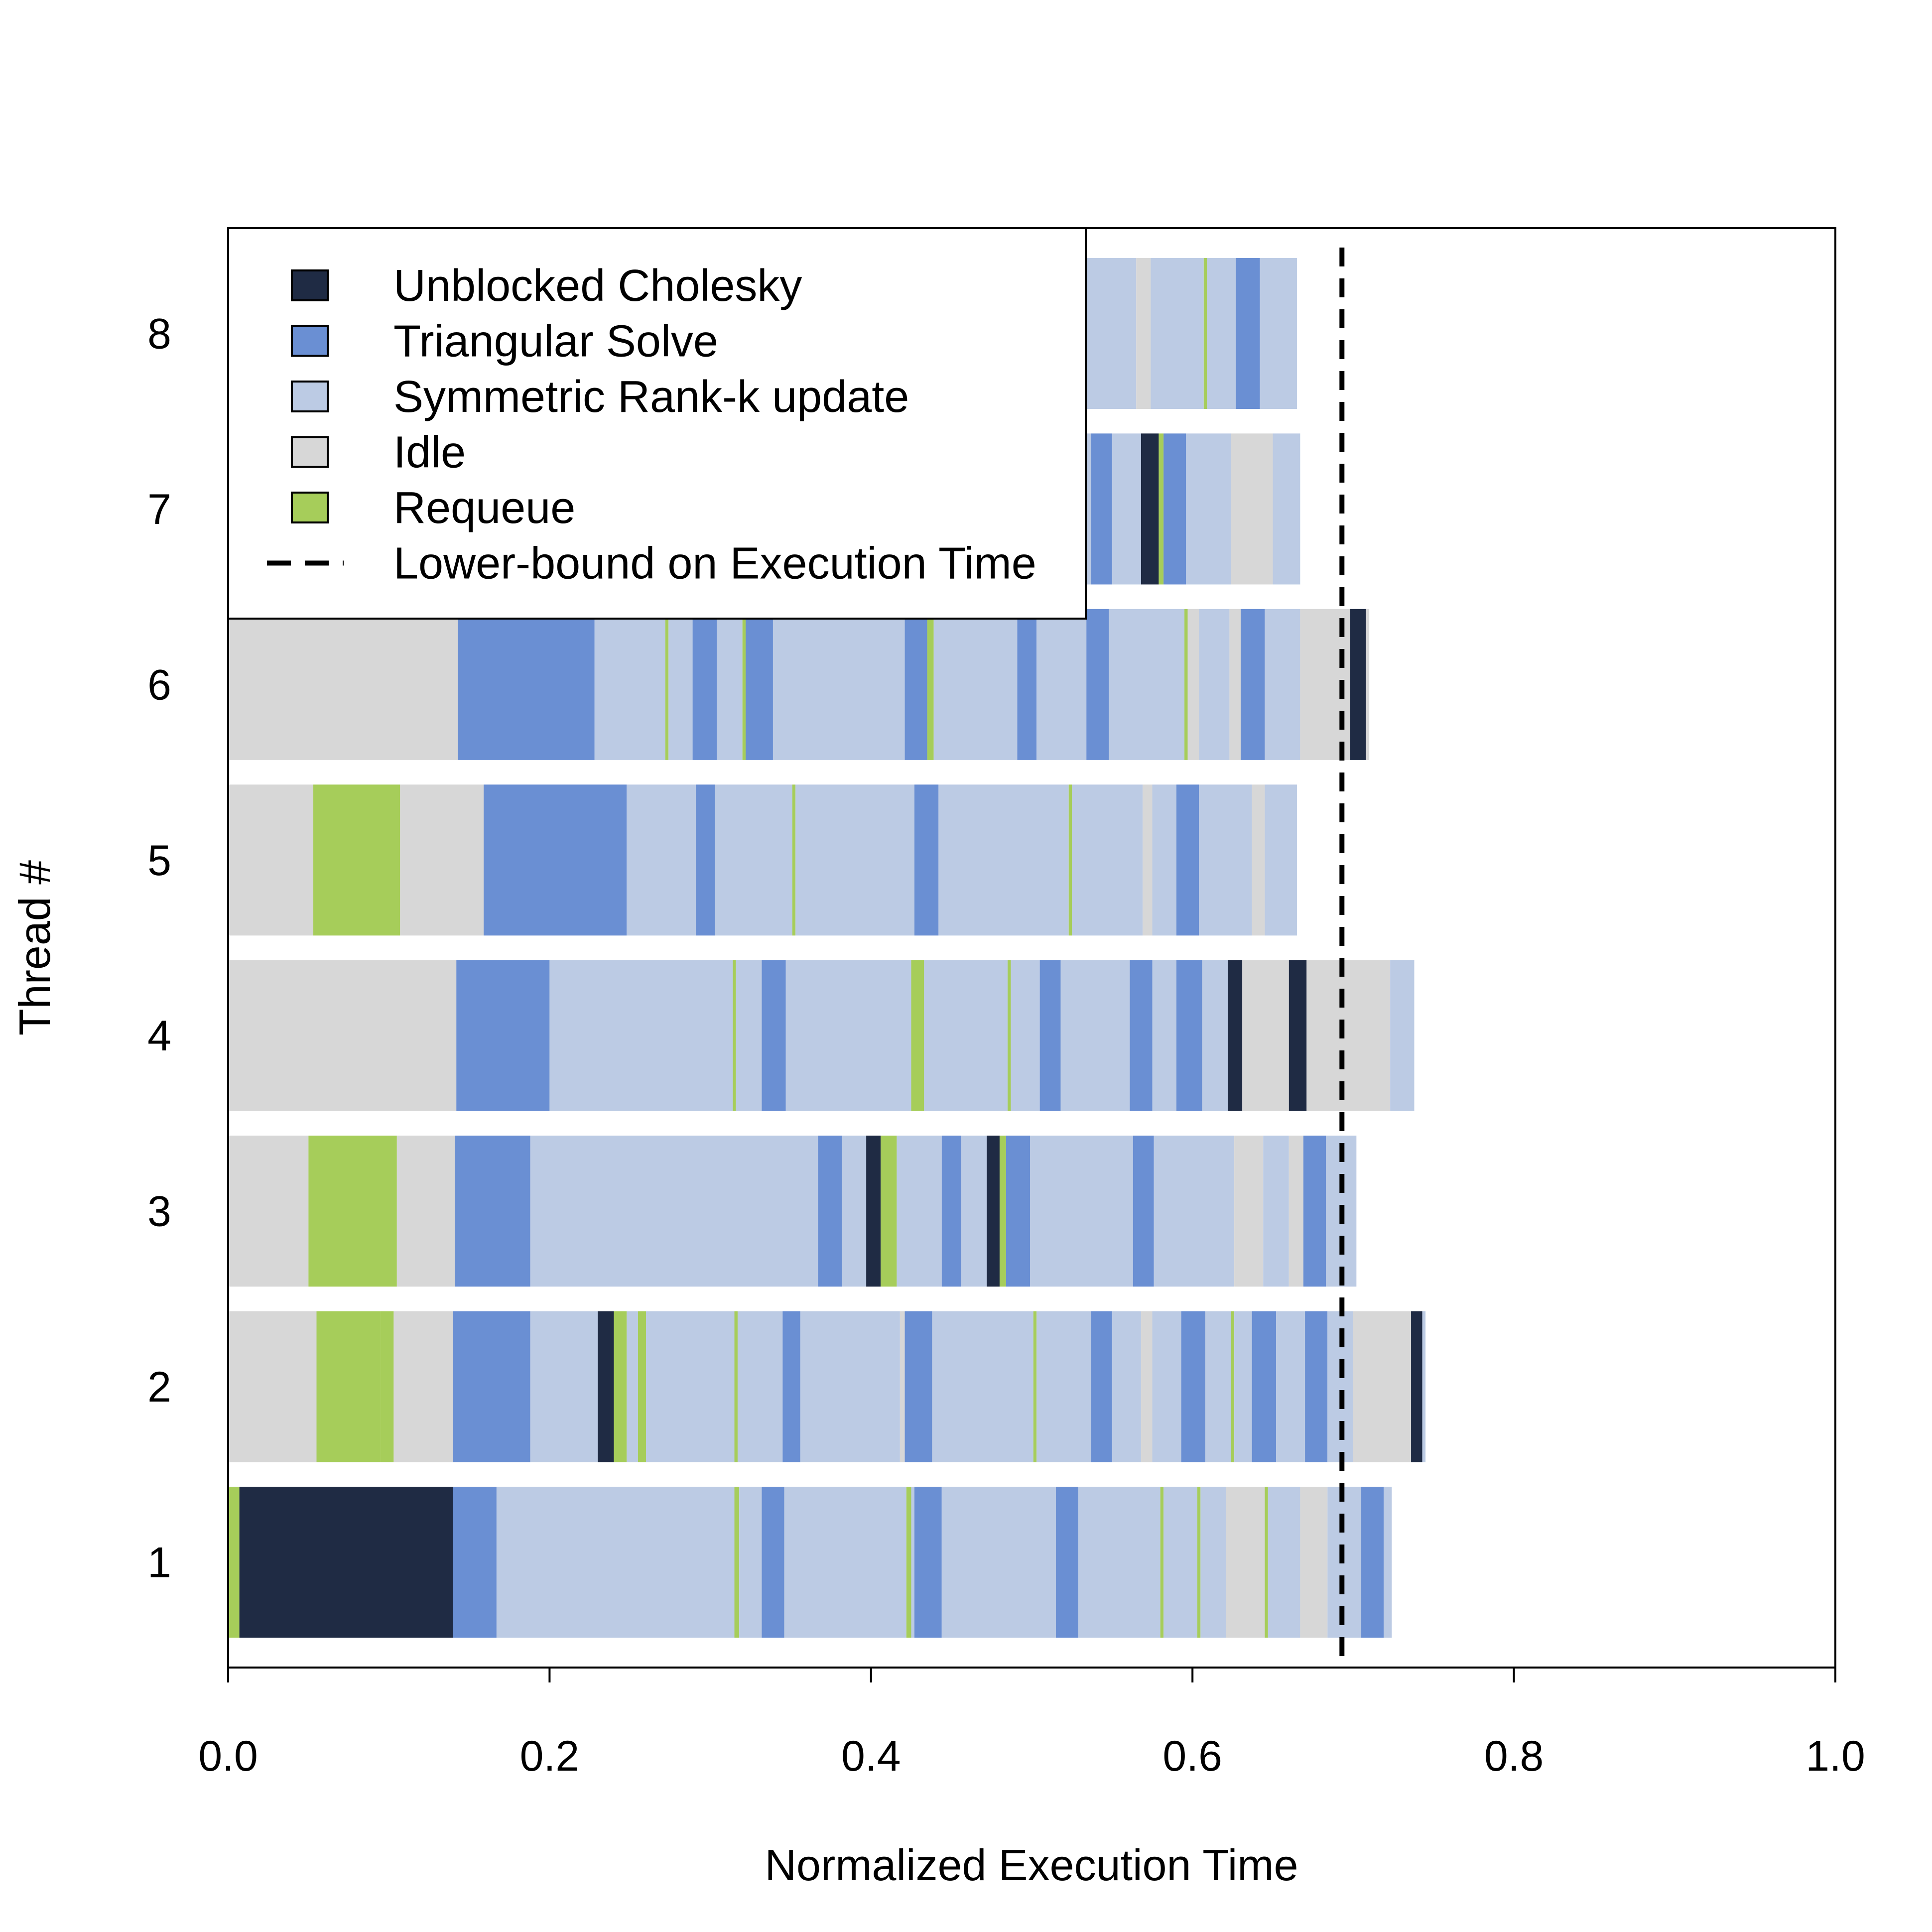 Image resolution: width=1932 pixels, height=1932 pixels. I want to click on x-axis-title: Normalized Execution Time, so click(1031, 1865).